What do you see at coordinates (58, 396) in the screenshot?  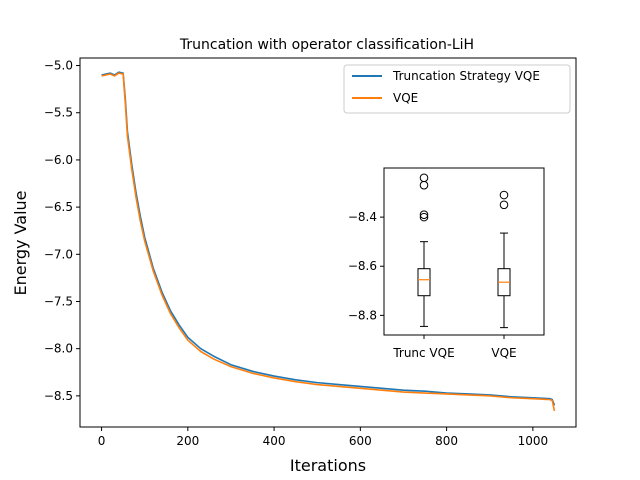 I see `y-tick-label: −8.5` at bounding box center [58, 396].